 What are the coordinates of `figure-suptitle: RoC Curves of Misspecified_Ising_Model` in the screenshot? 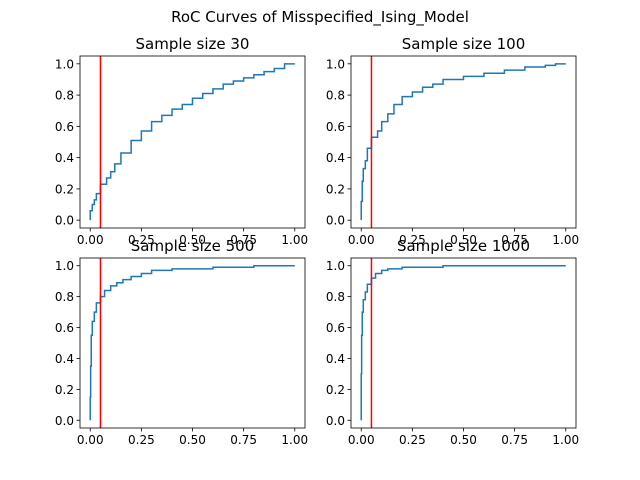 It's located at (320, 17).